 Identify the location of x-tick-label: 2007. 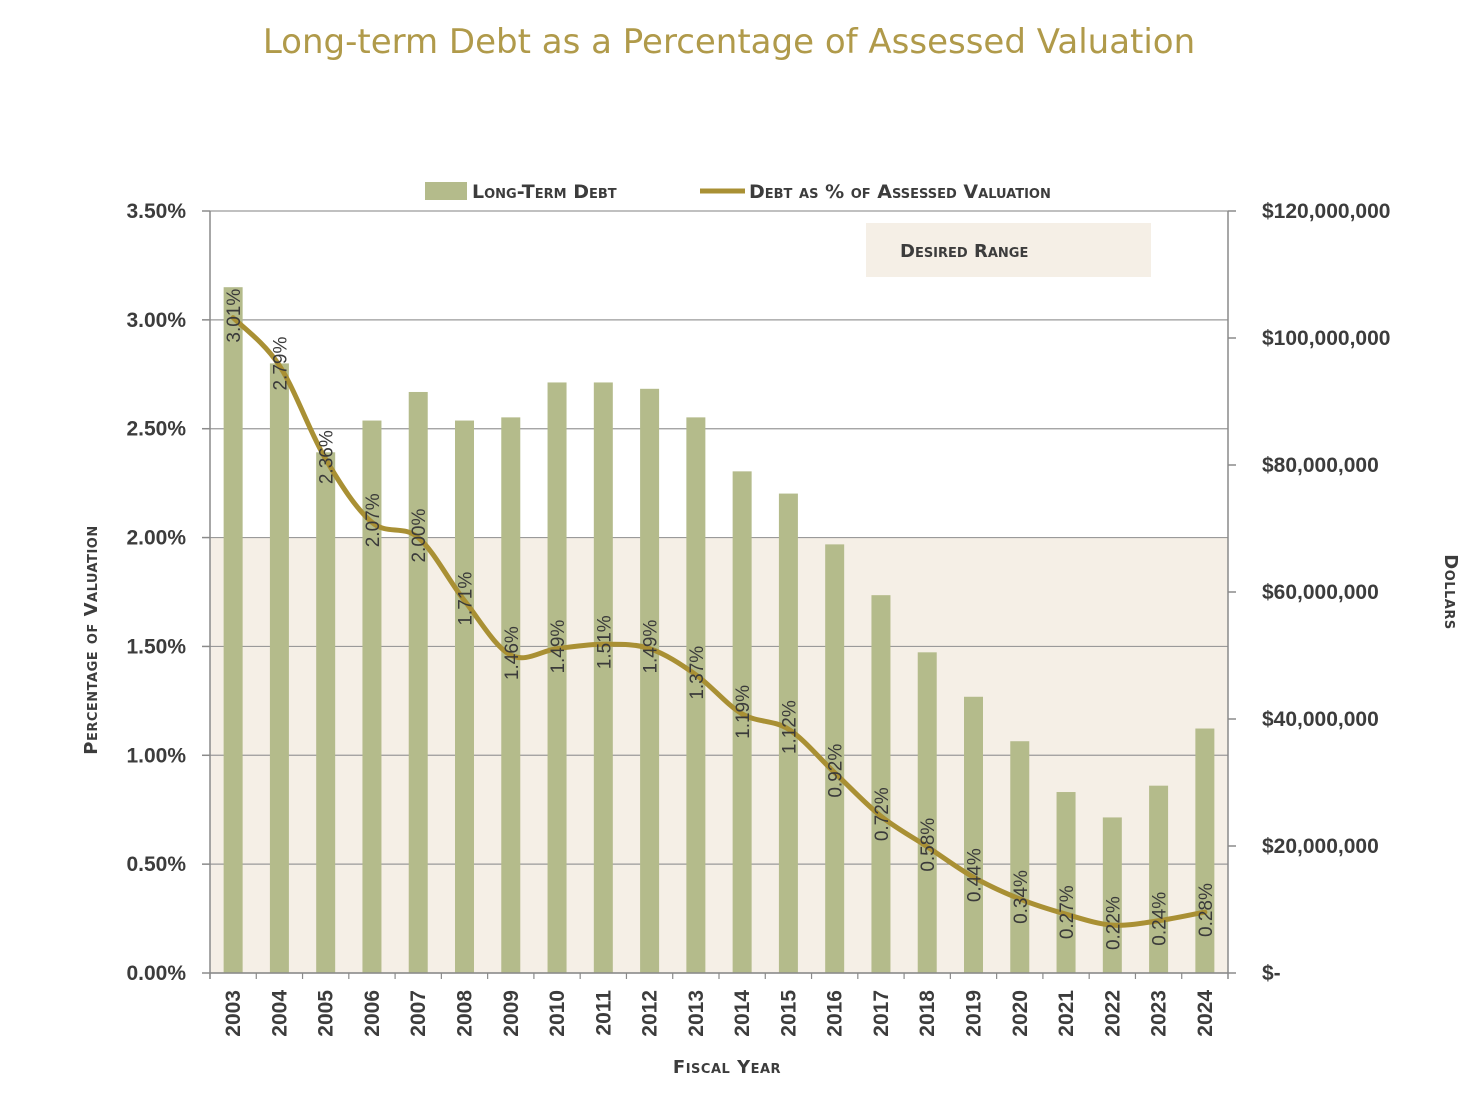
(418, 1013).